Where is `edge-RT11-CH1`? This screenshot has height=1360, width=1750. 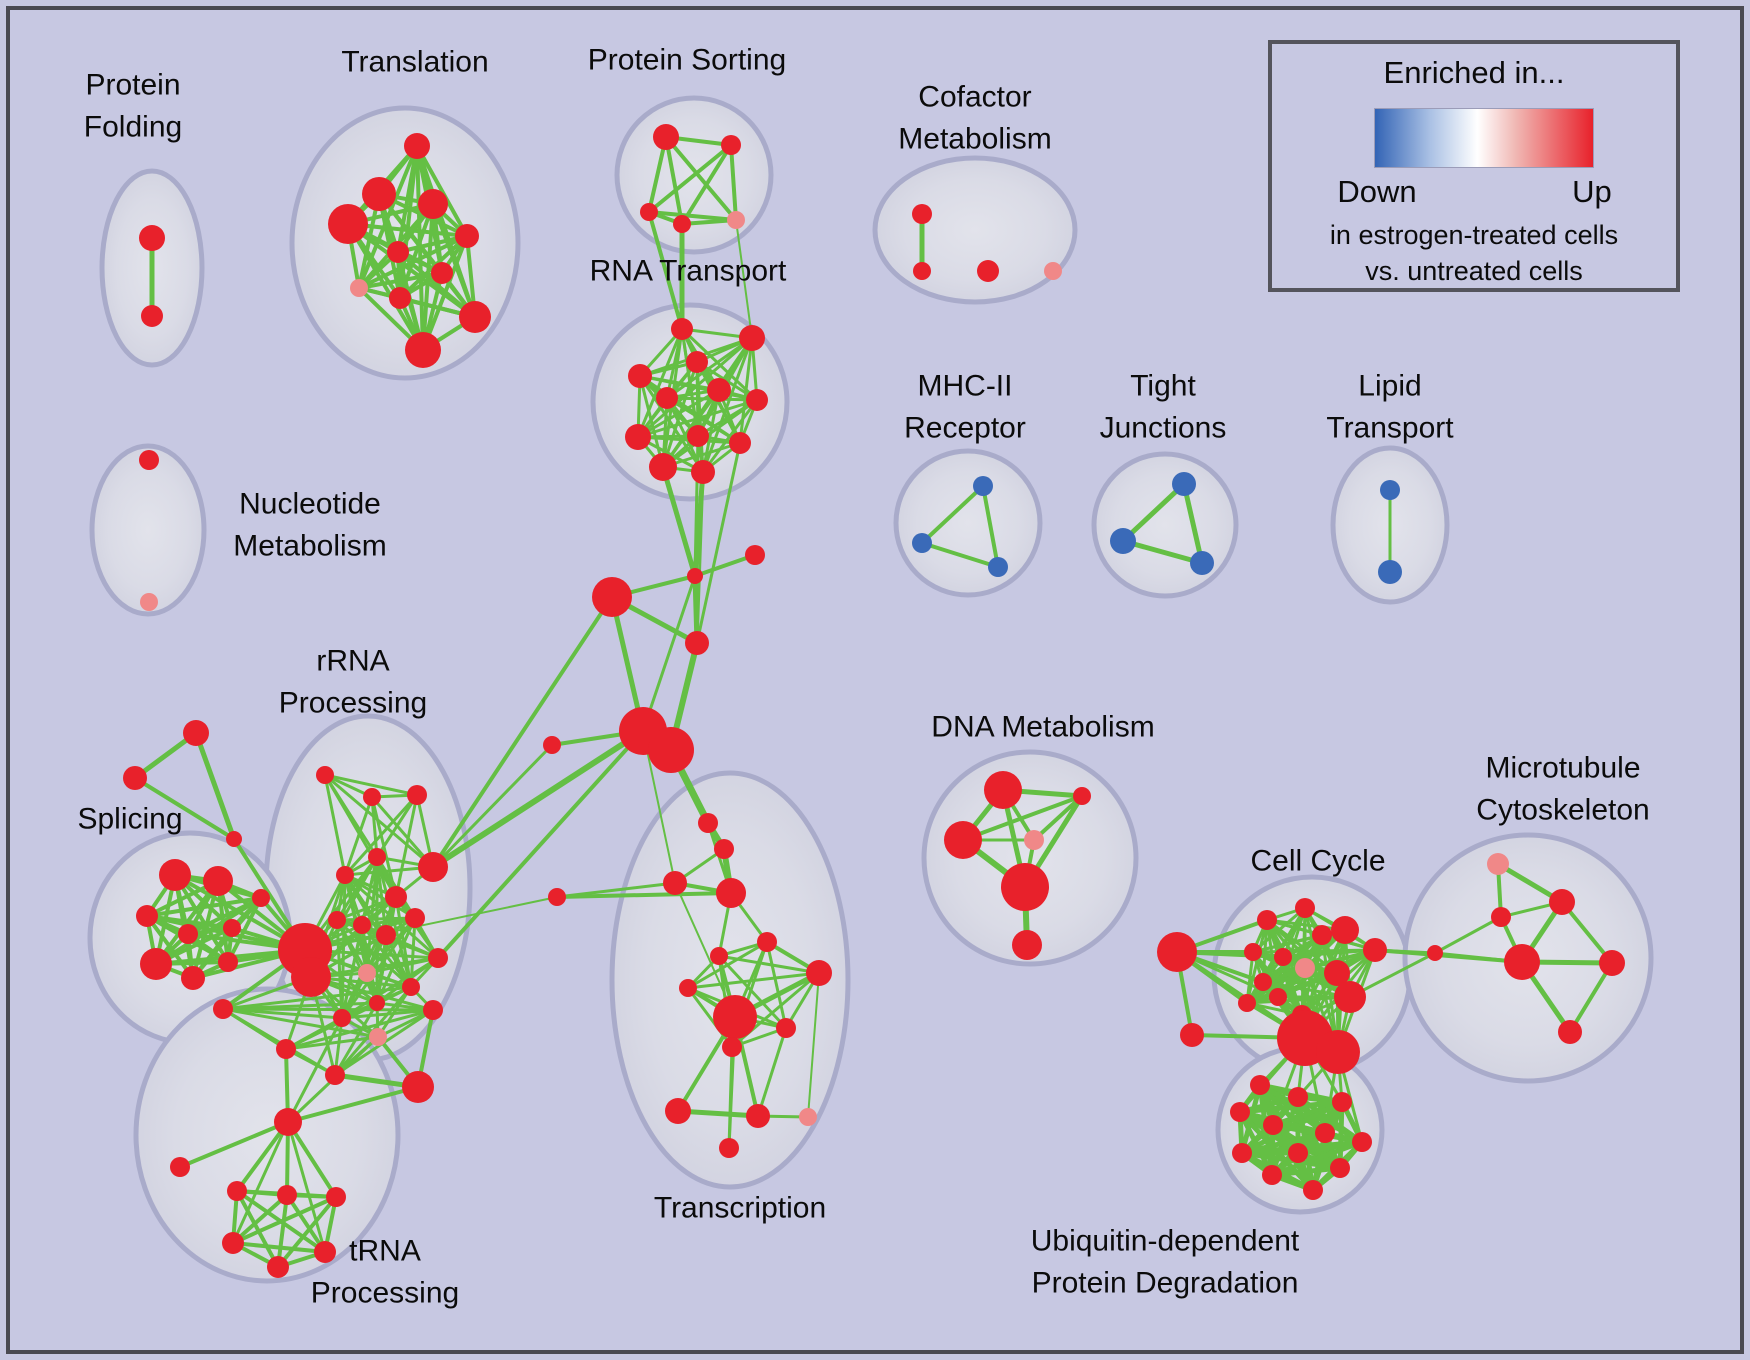
edge-RT11-CH1 is located at coordinates (679, 521).